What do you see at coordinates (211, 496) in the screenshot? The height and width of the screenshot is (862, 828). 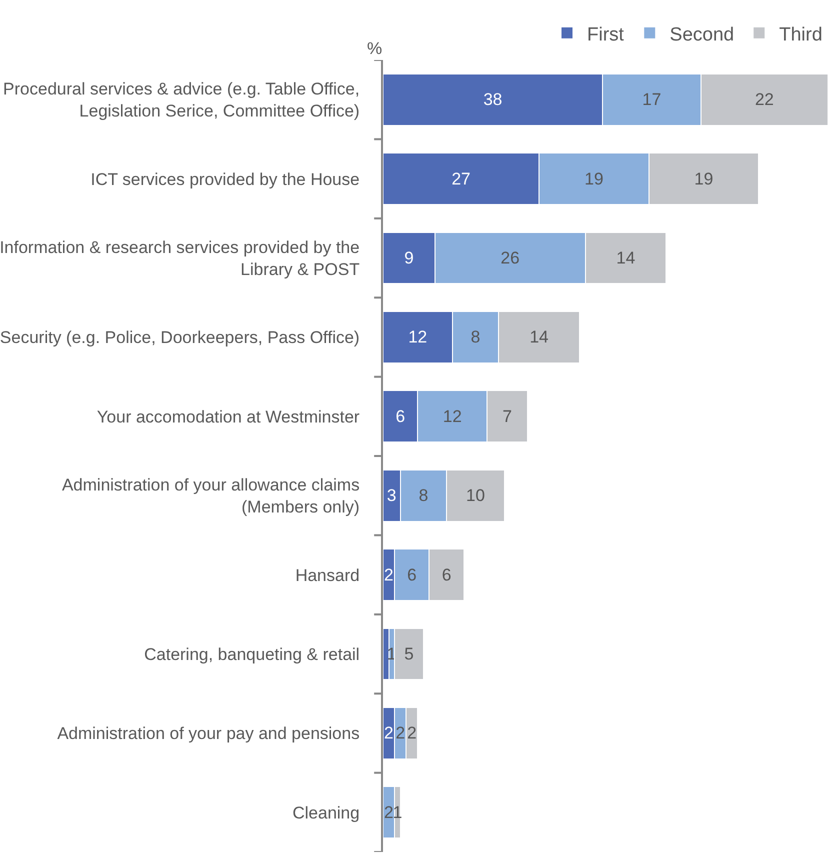 I see `y-tick-label: Administration of your allowance claims (Members only)` at bounding box center [211, 496].